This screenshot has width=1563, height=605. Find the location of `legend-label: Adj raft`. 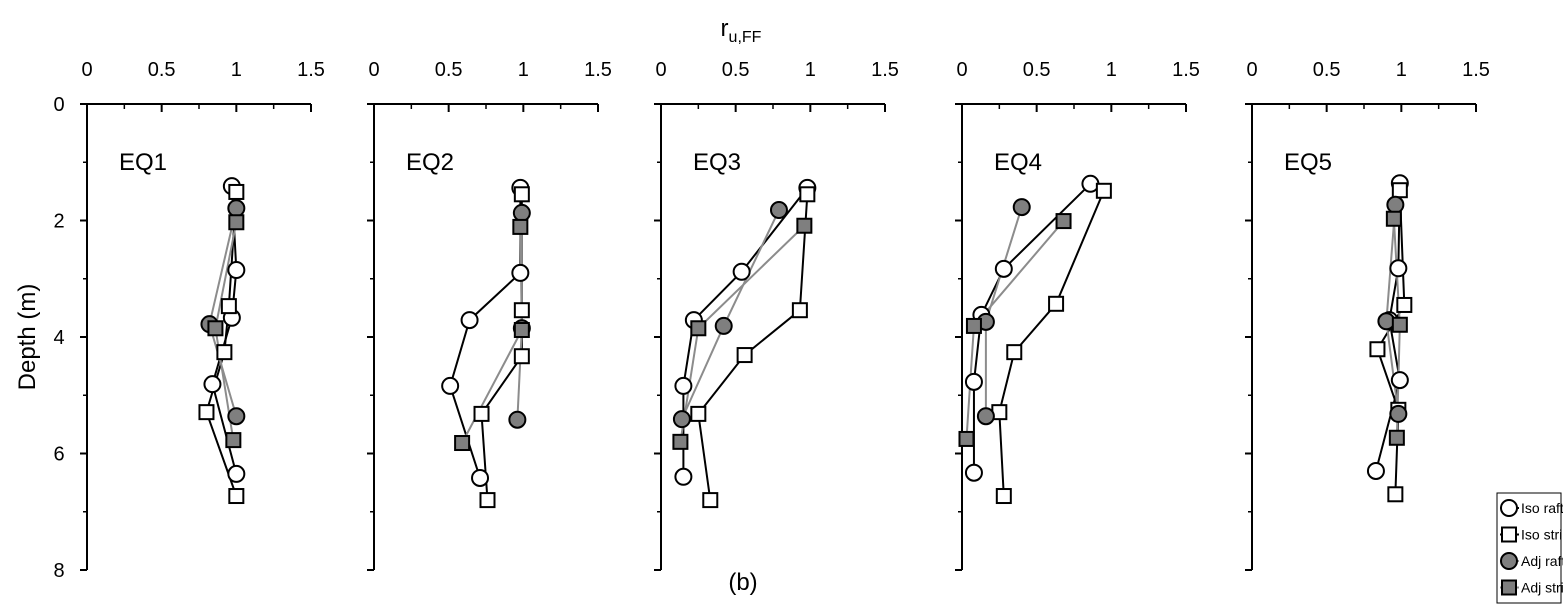

legend-label: Adj raft is located at coordinates (1542, 561).